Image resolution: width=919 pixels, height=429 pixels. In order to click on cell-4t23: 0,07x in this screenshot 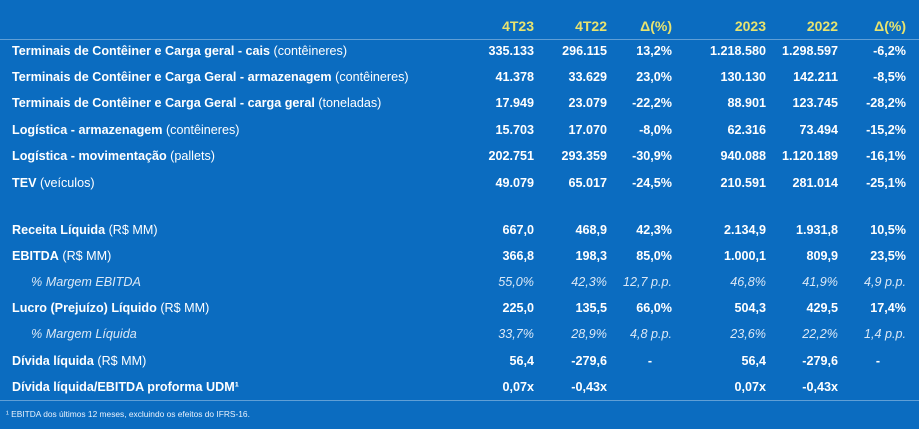, I will do `click(518, 387)`.